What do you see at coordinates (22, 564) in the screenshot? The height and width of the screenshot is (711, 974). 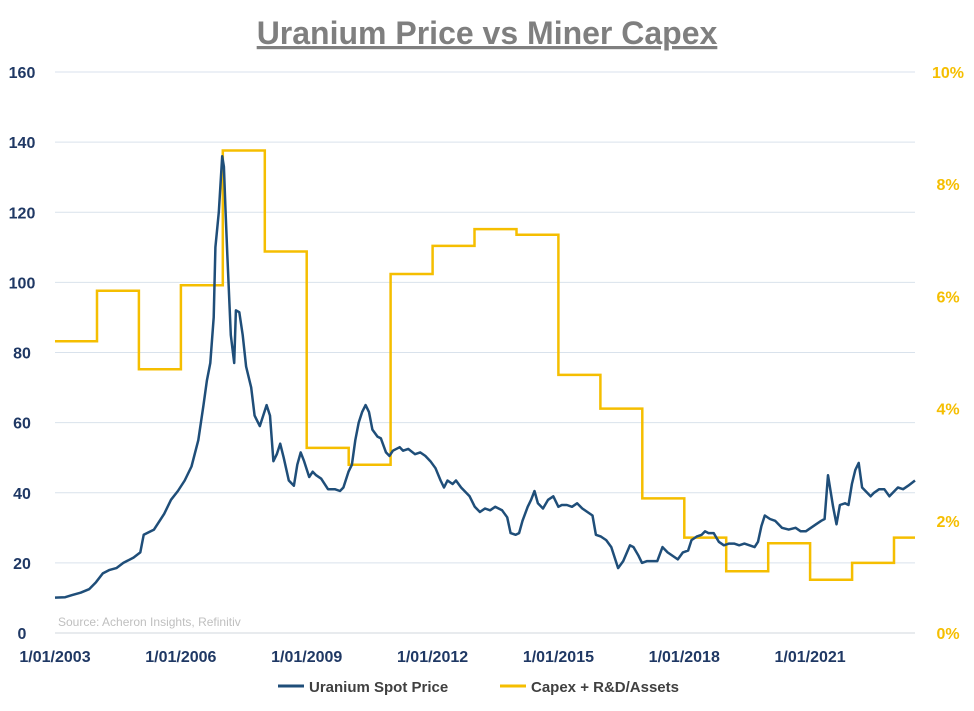 I see `y-left-tick-label: 20` at bounding box center [22, 564].